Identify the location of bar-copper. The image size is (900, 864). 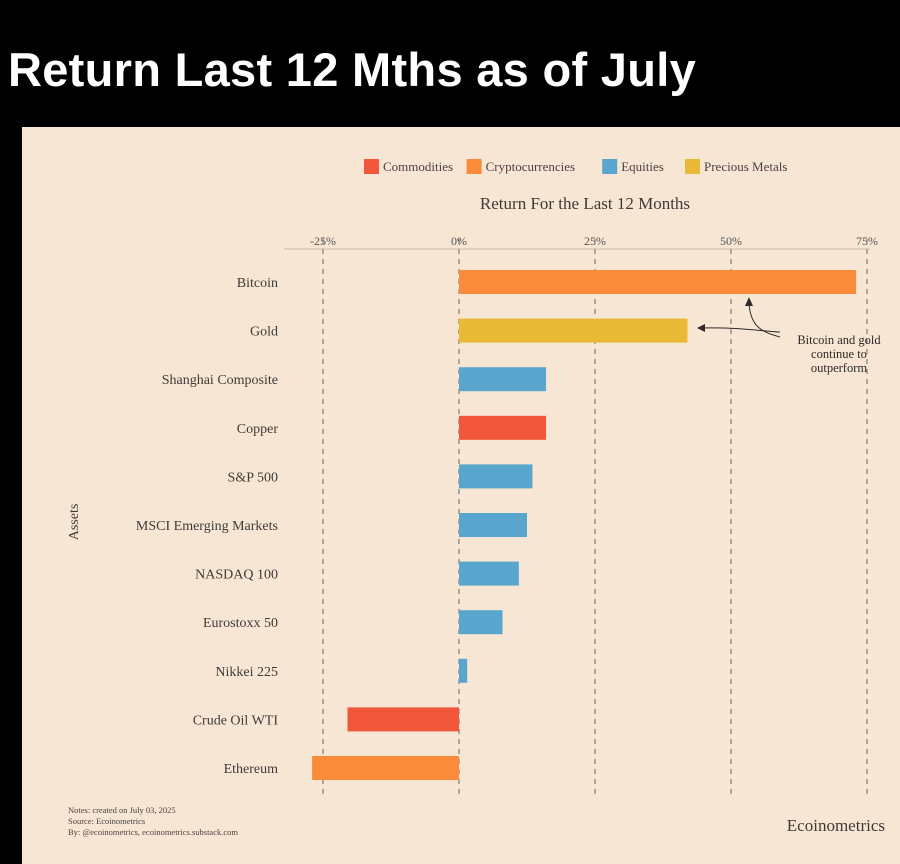
(503, 427).